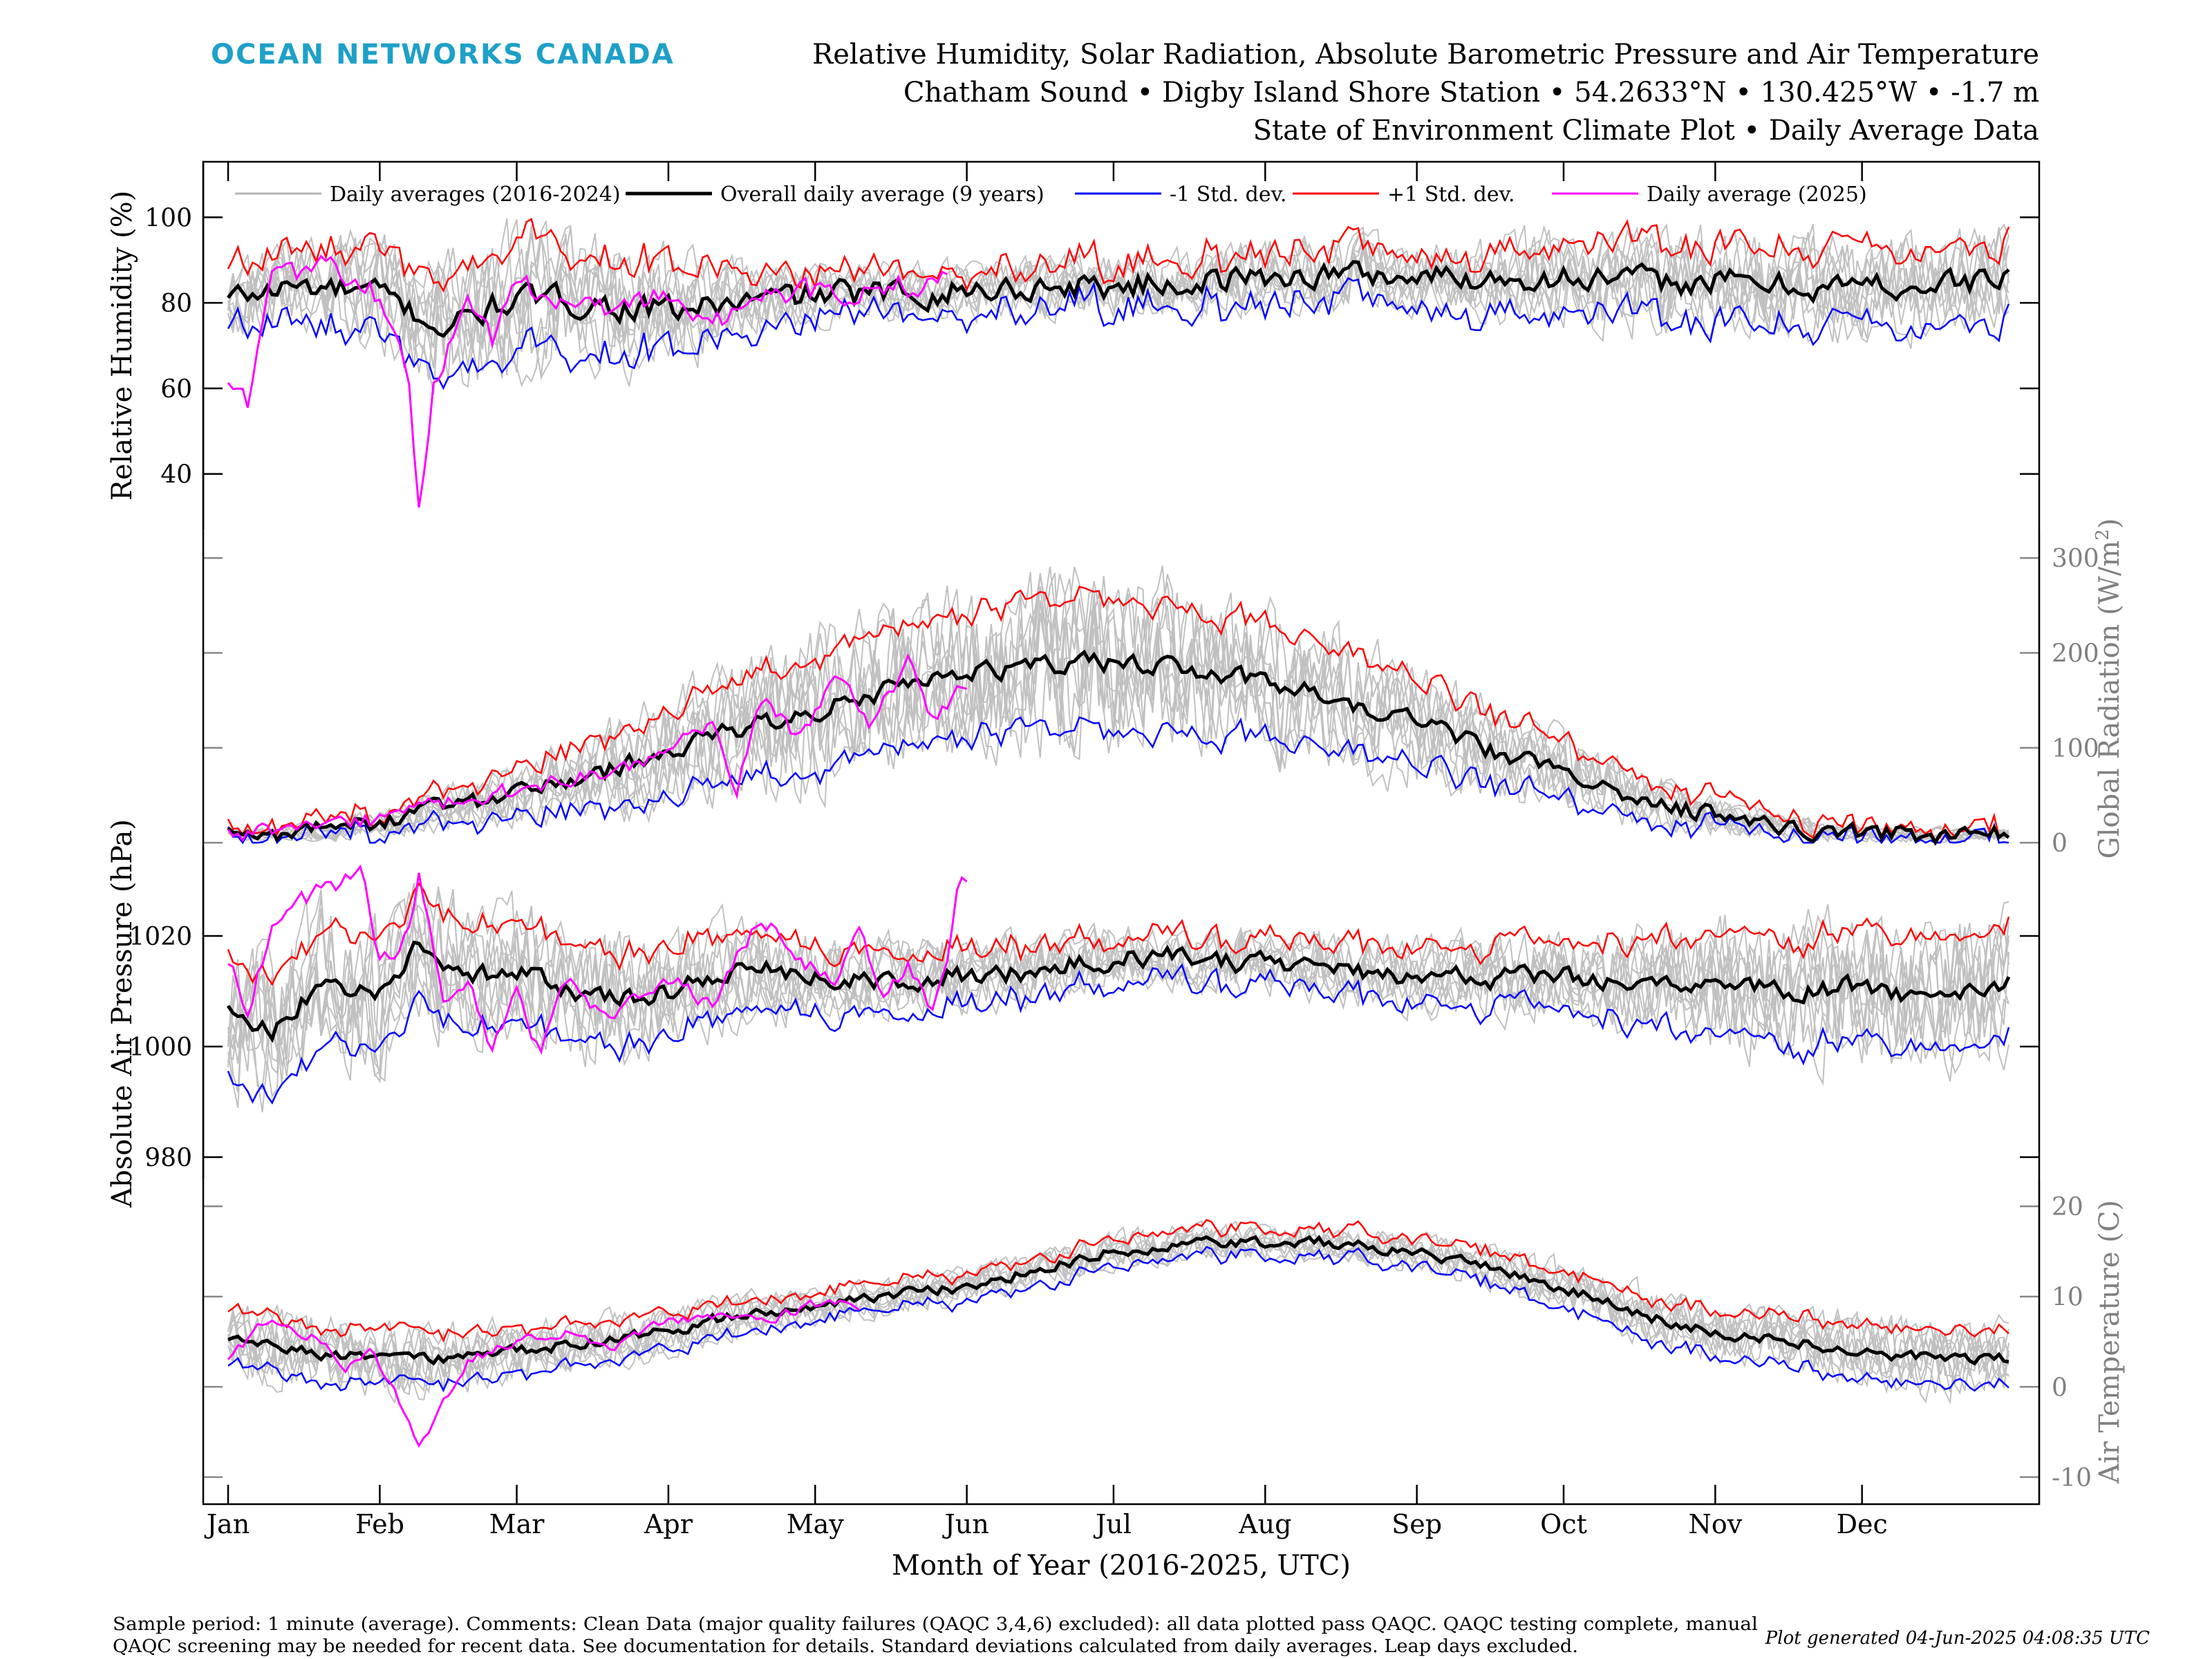 Image resolution: width=2212 pixels, height=1659 pixels. Describe the element at coordinates (1716, 1524) in the screenshot. I see `x-tick-label-nov: Nov` at that location.